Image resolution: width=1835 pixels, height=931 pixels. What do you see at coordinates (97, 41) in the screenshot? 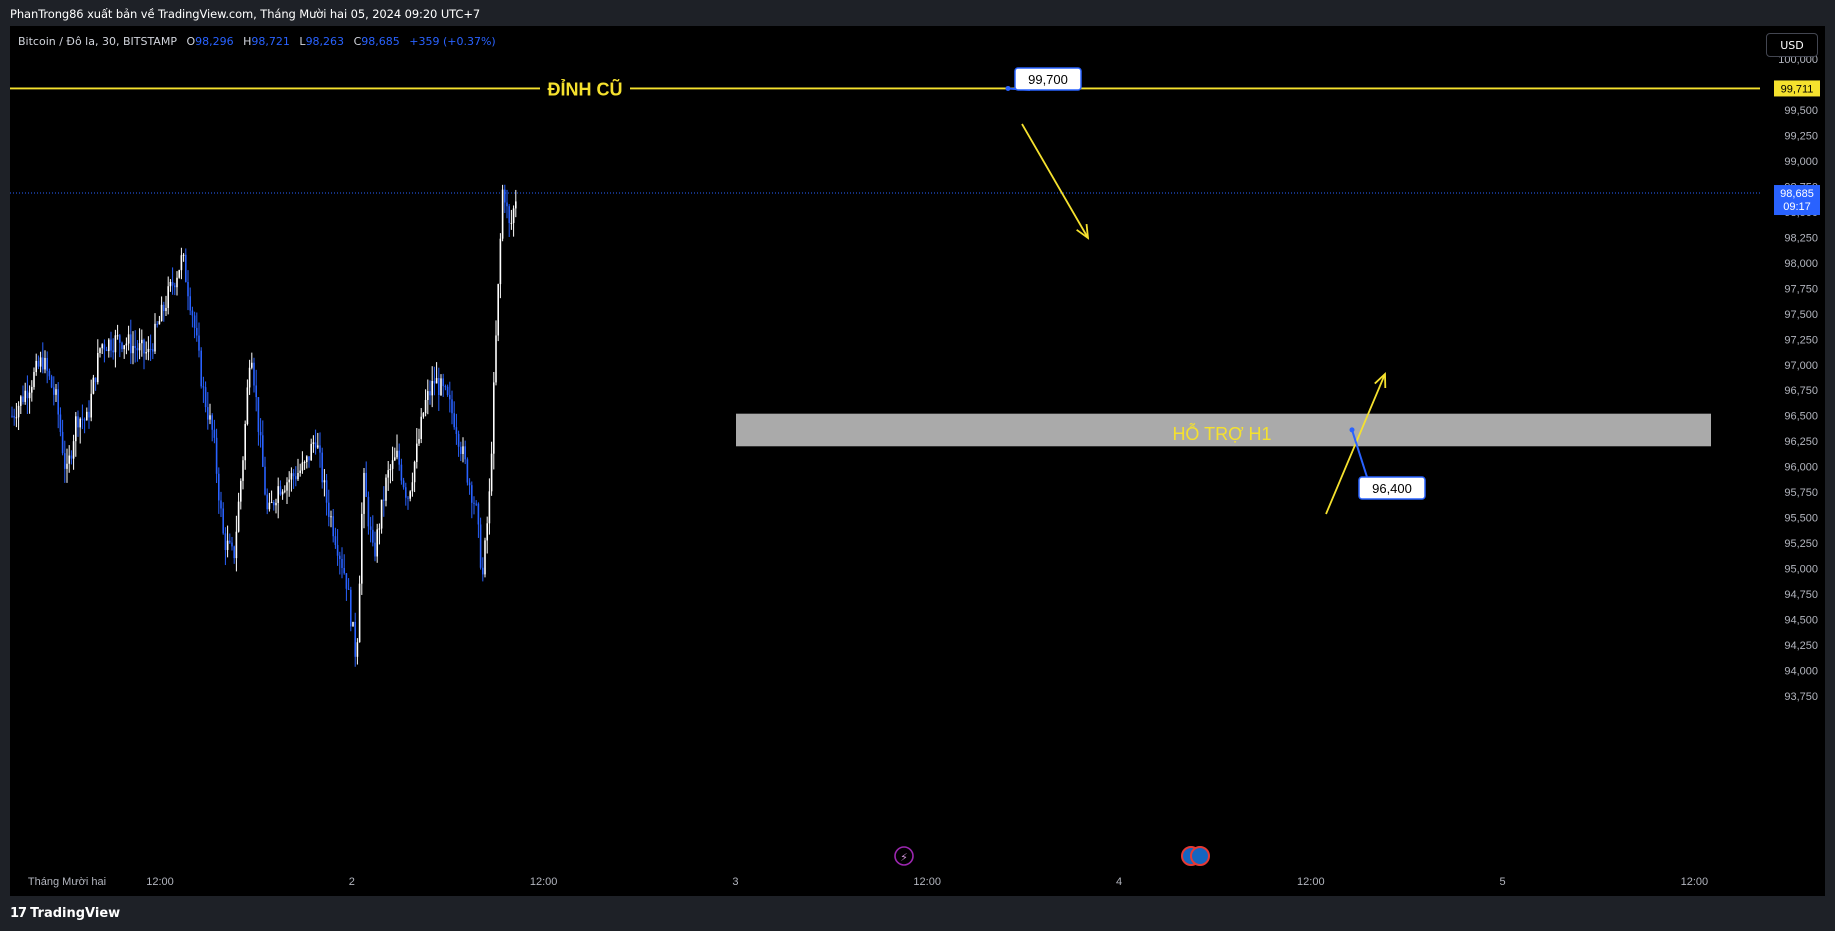
I see `symbol-name: Bitcoin / Đô la, 30, BITSTAMP` at bounding box center [97, 41].